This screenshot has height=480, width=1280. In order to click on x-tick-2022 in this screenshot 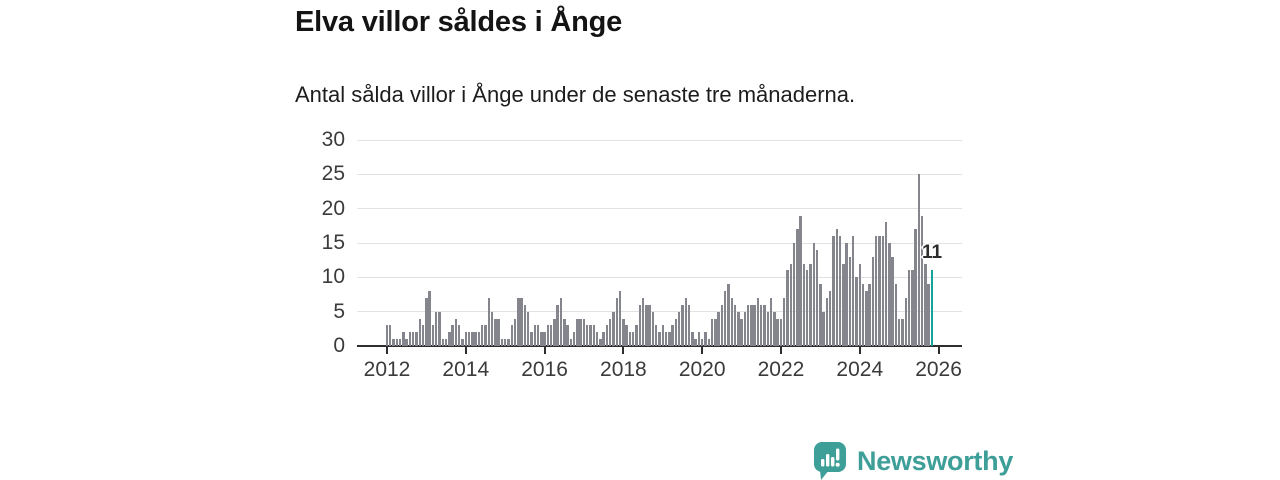, I will do `click(780, 350)`.